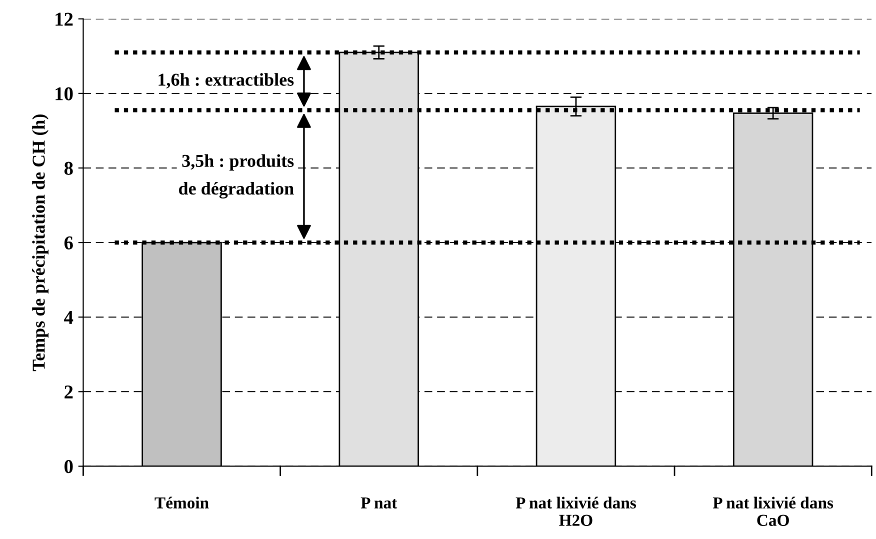  I want to click on annotation: 3,5h : produits de dégradation, so click(236, 176).